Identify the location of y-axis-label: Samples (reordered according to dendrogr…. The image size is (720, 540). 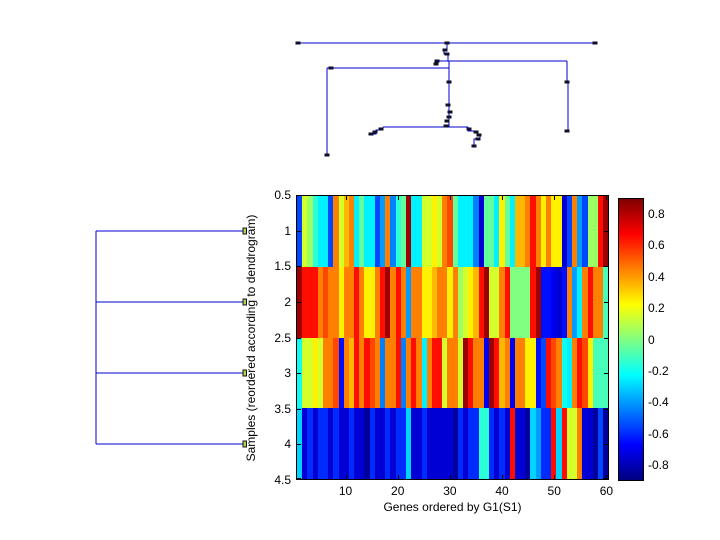
(251, 337).